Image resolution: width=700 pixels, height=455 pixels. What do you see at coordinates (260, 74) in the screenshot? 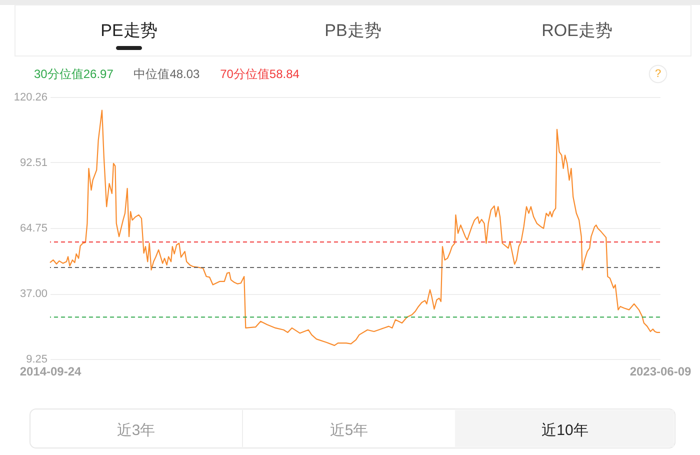
I see `ref-line-label: 70分位值58.84` at bounding box center [260, 74].